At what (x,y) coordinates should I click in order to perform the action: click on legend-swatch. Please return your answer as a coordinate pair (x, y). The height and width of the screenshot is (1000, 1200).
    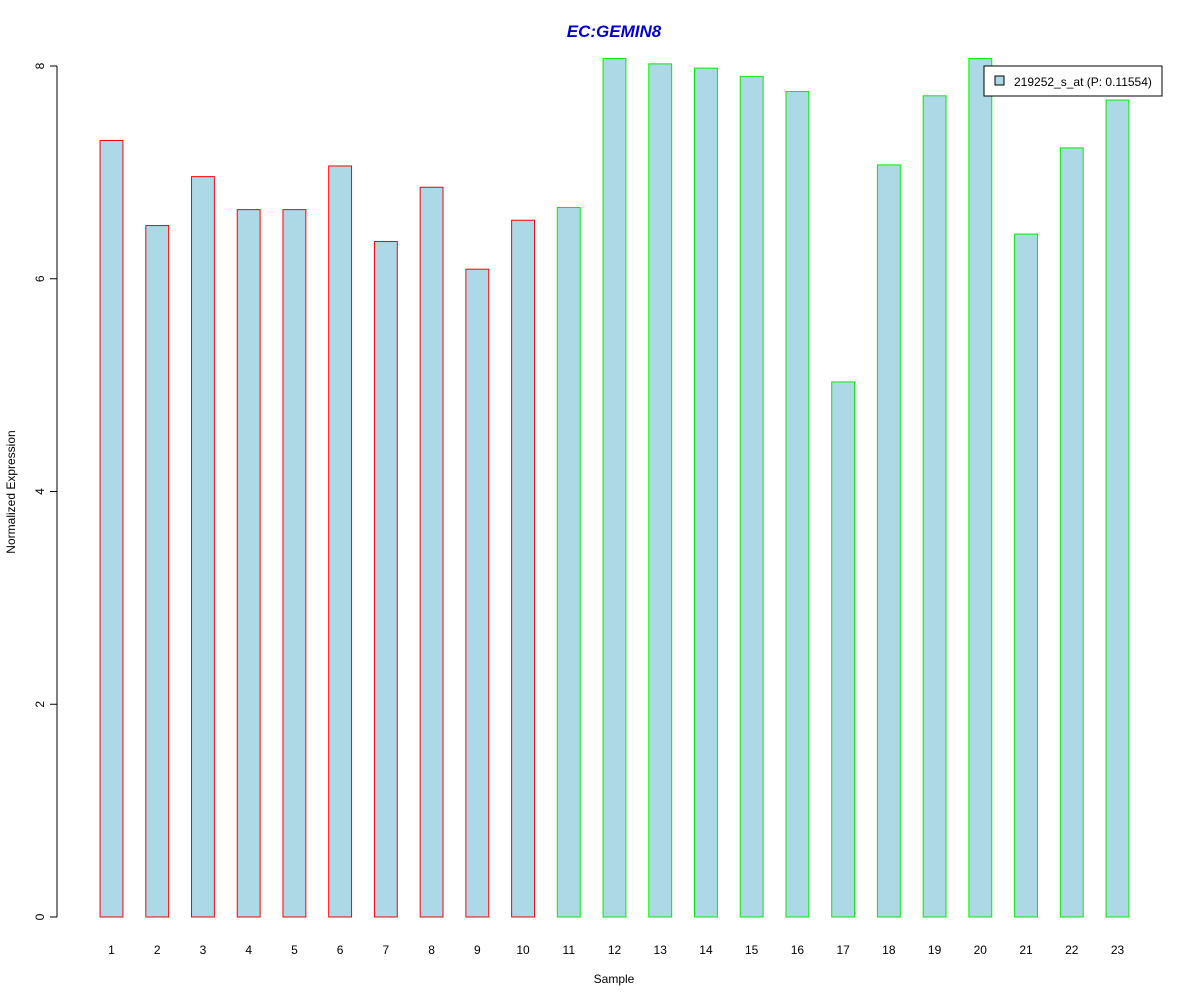
    Looking at the image, I should click on (999, 80).